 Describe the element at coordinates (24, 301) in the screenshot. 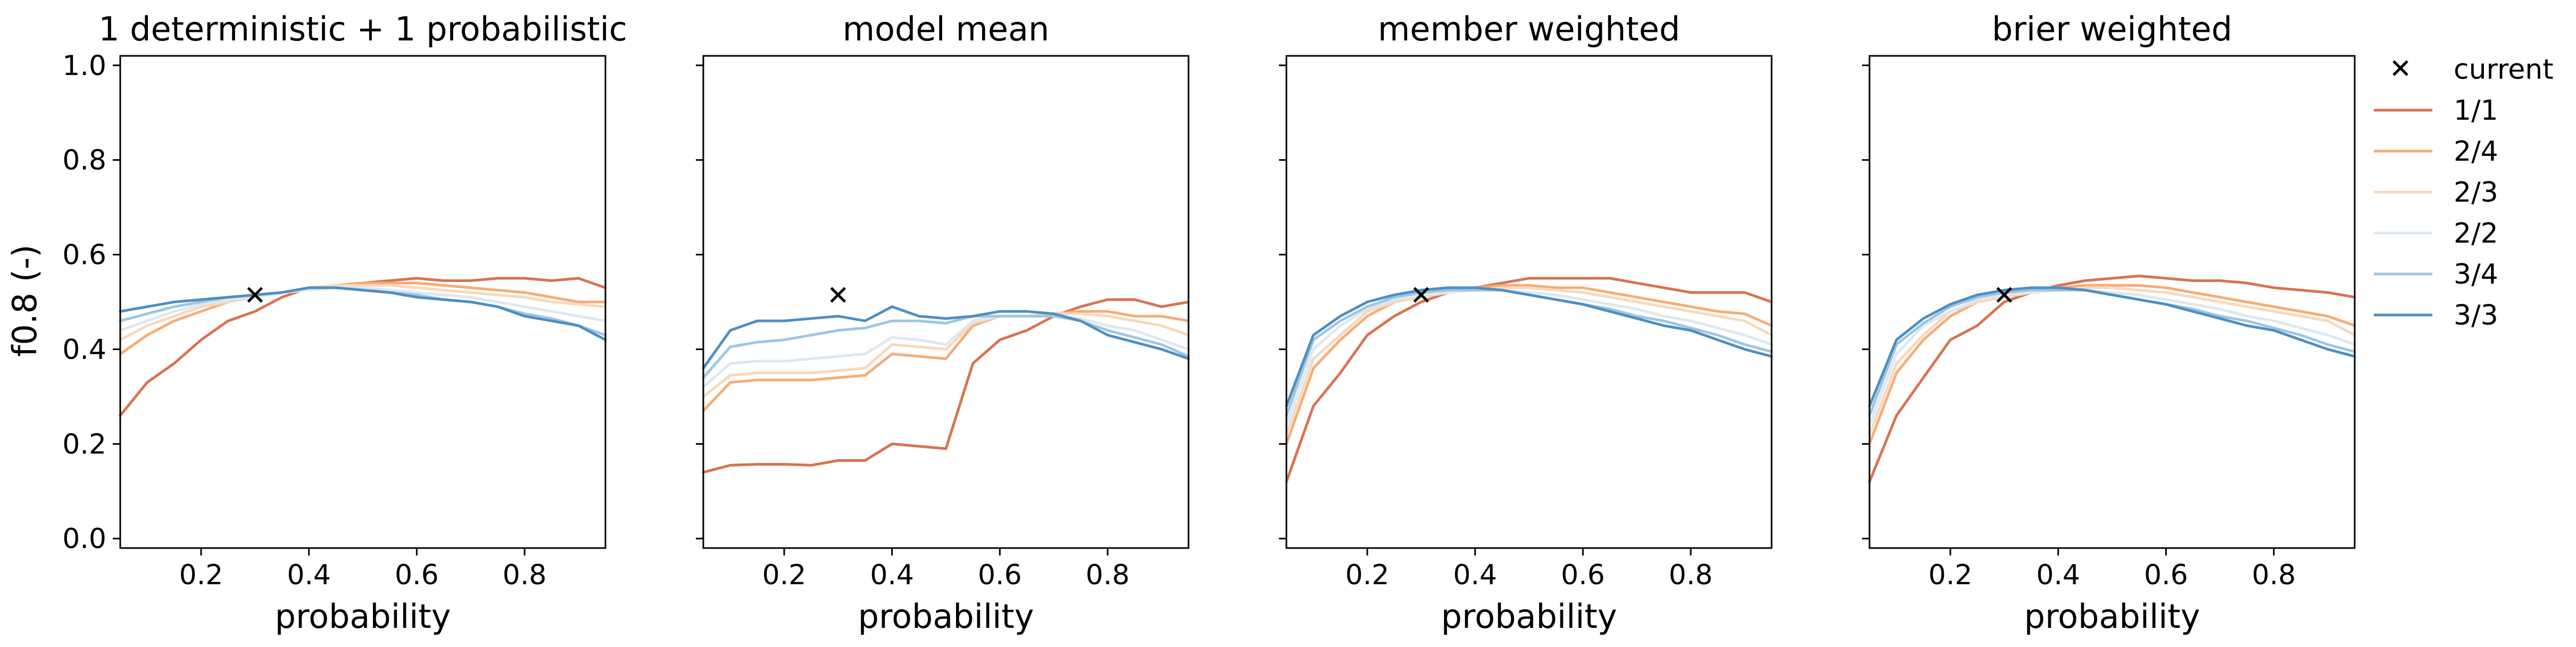

I see `y-axis-label: f0.8 (-)` at that location.